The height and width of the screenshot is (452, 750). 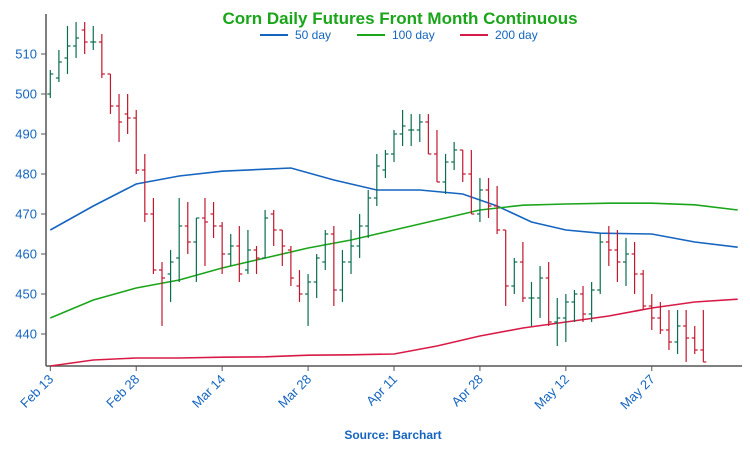 I want to click on x-tick-label: Mar 14, so click(x=208, y=391).